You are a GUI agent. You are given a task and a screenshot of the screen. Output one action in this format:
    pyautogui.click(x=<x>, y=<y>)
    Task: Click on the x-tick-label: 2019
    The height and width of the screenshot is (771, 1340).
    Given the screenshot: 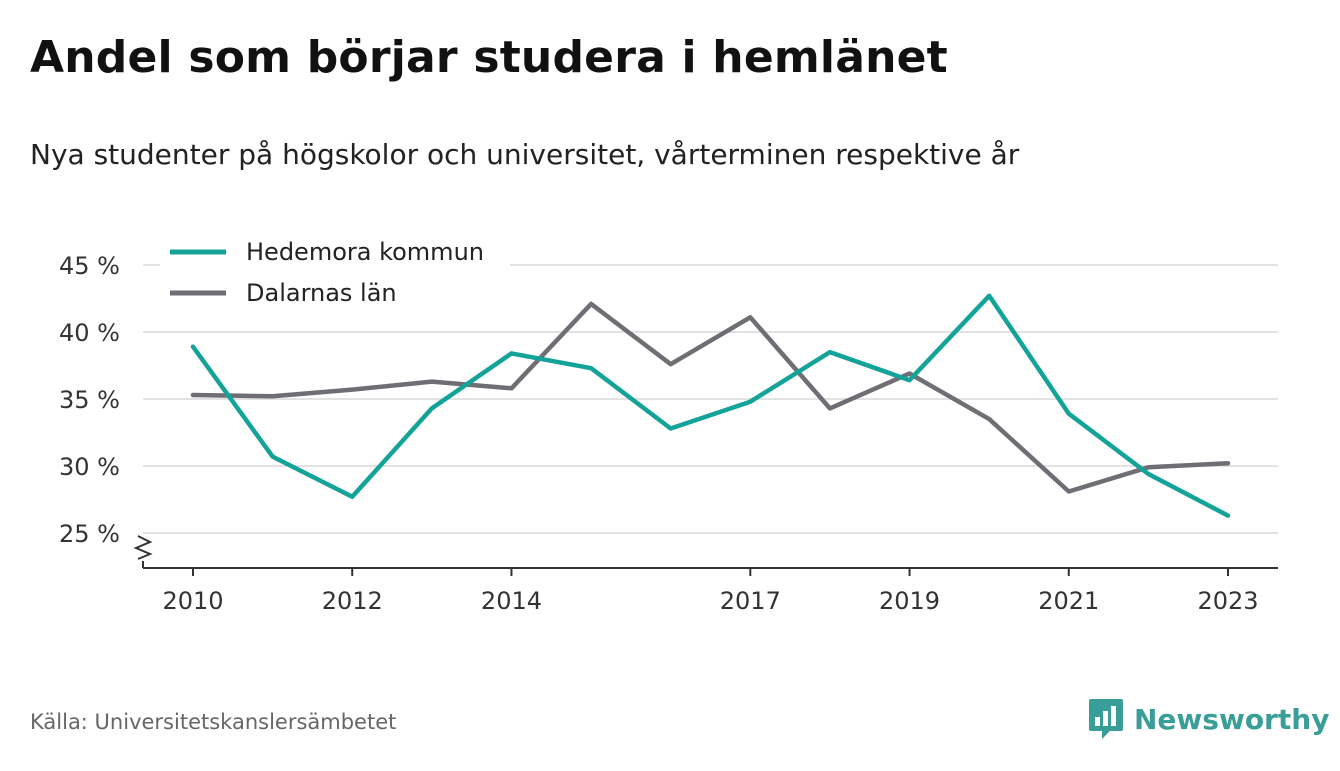 What is the action you would take?
    pyautogui.click(x=909, y=601)
    